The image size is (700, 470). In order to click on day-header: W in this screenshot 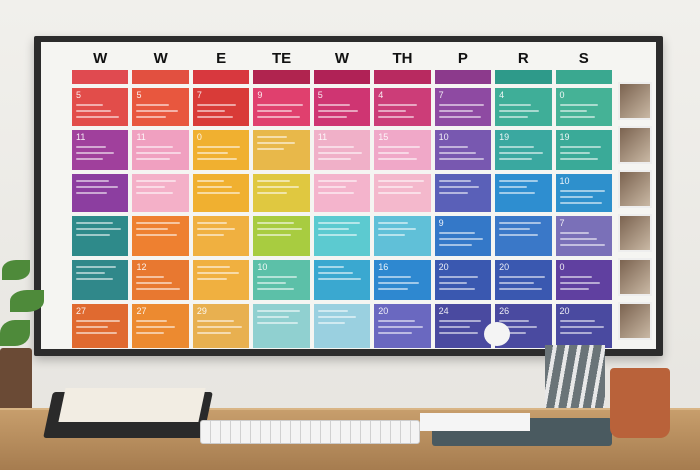, I will do `click(100, 58)`.